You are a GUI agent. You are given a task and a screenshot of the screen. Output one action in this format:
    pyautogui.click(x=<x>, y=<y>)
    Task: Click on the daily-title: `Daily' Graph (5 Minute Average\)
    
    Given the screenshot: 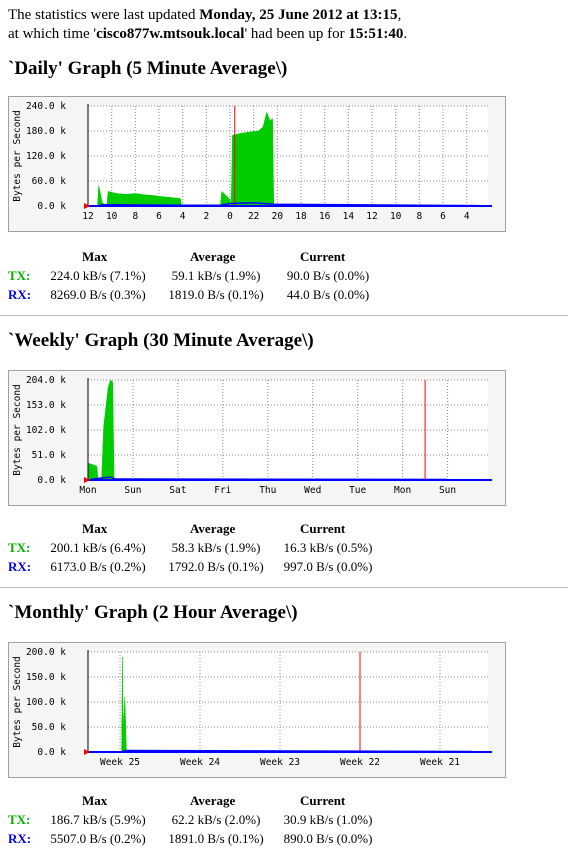 What is the action you would take?
    pyautogui.click(x=148, y=68)
    